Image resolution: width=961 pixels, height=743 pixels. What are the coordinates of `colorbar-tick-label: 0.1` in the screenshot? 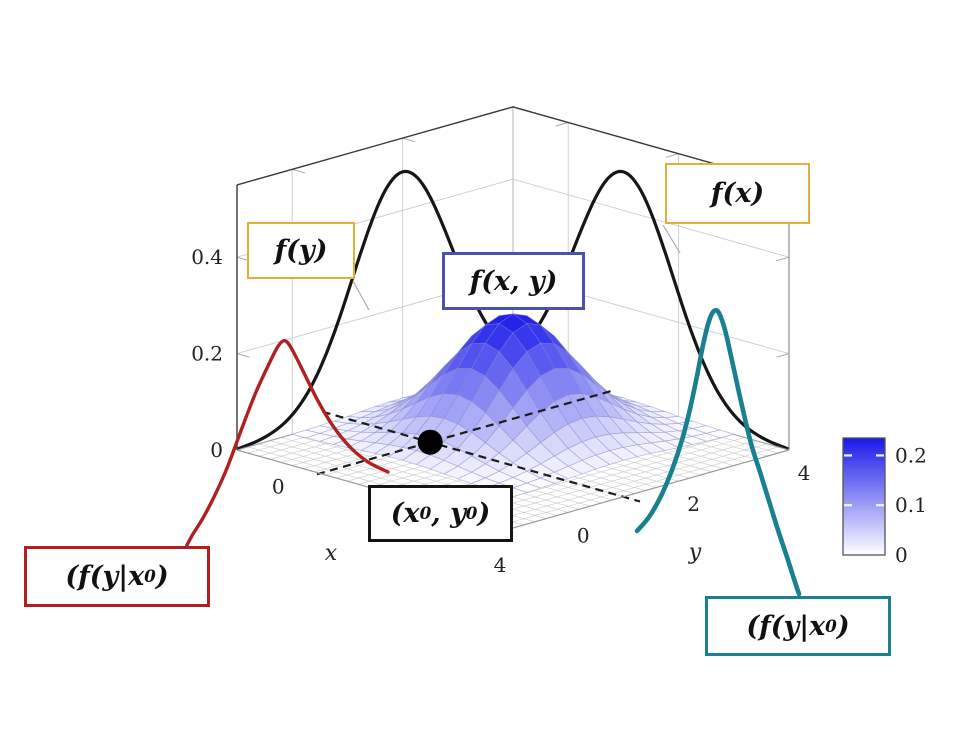 It's located at (911, 505).